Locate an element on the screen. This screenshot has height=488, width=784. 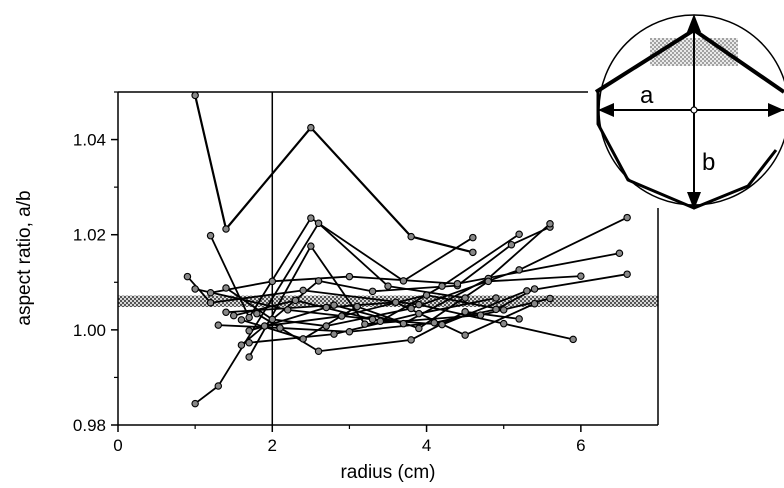
x-tick-label: 2 is located at coordinates (272, 445).